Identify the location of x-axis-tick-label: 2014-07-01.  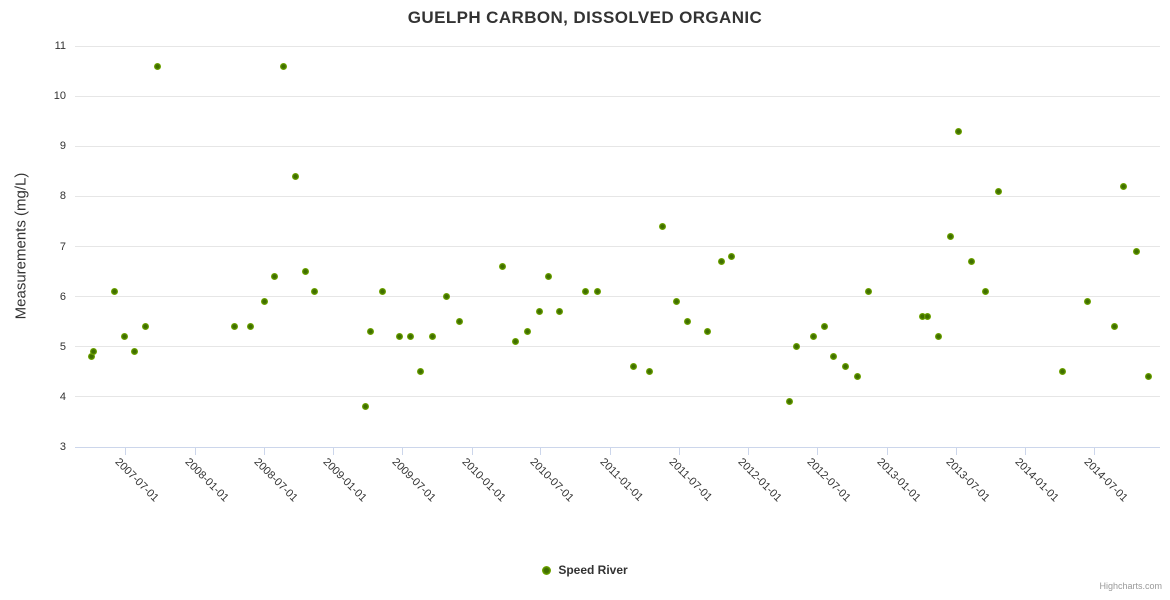
(1105, 480).